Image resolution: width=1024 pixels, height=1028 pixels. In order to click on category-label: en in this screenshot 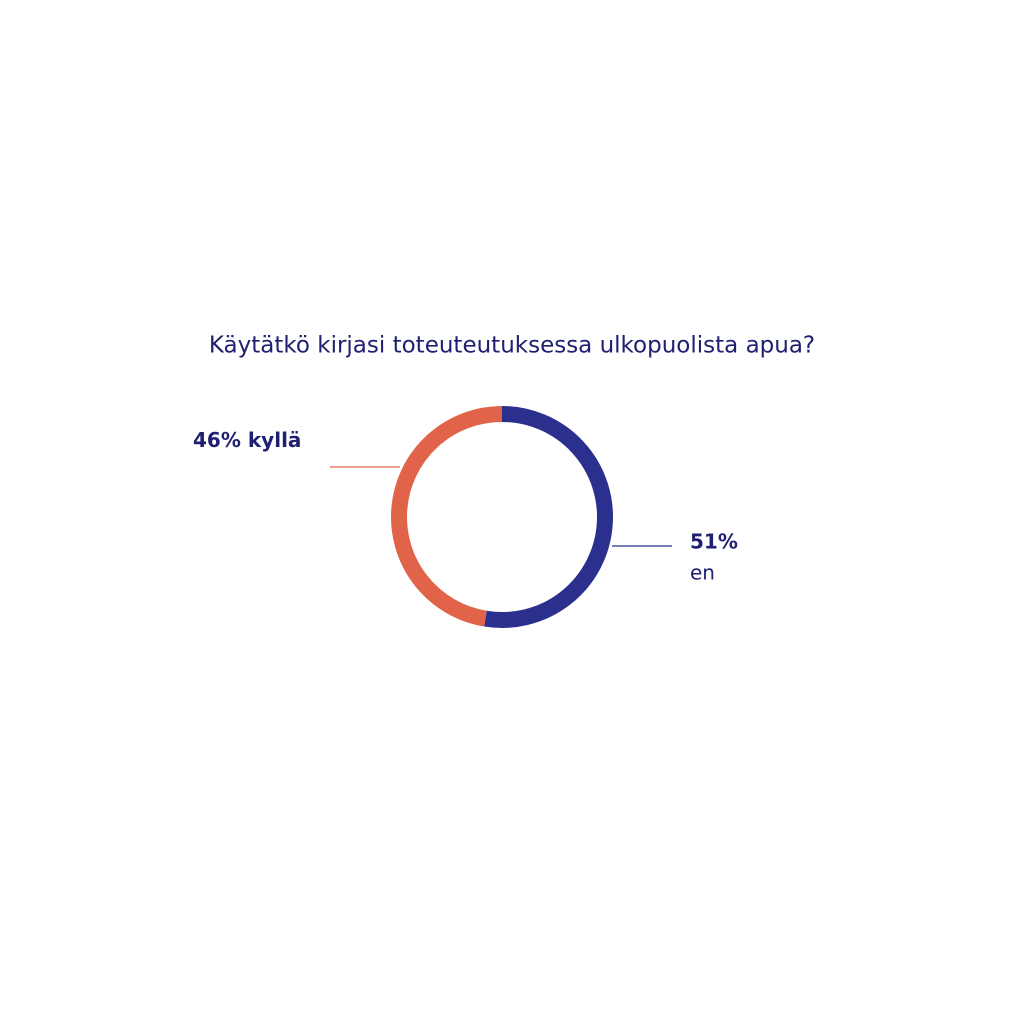, I will do `click(702, 573)`.